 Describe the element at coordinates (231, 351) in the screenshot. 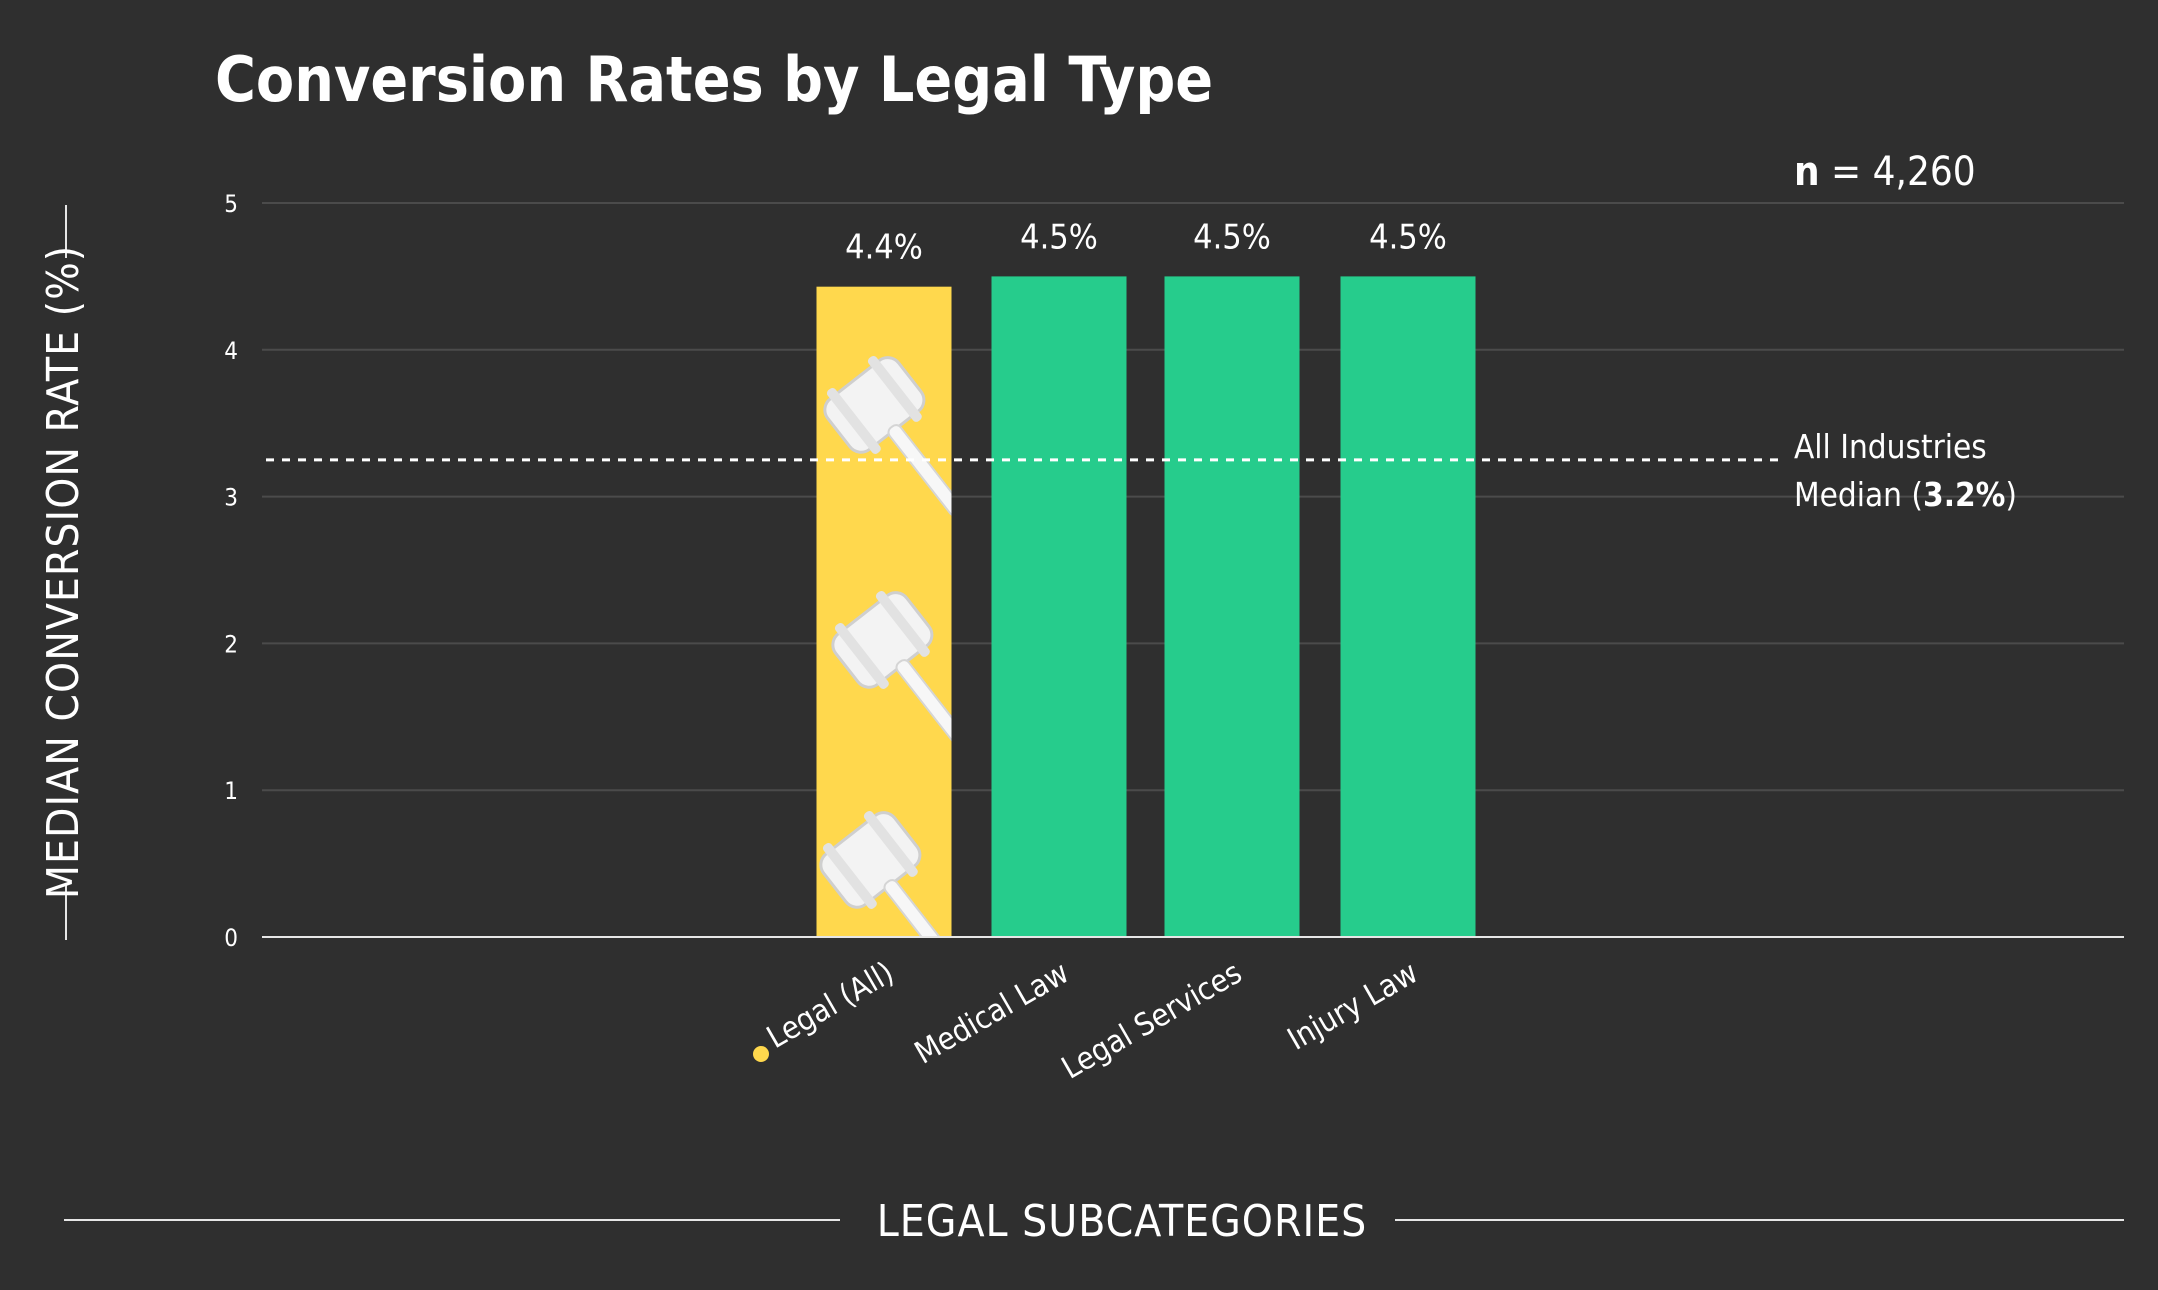

I see `y-tick-label: 4` at that location.